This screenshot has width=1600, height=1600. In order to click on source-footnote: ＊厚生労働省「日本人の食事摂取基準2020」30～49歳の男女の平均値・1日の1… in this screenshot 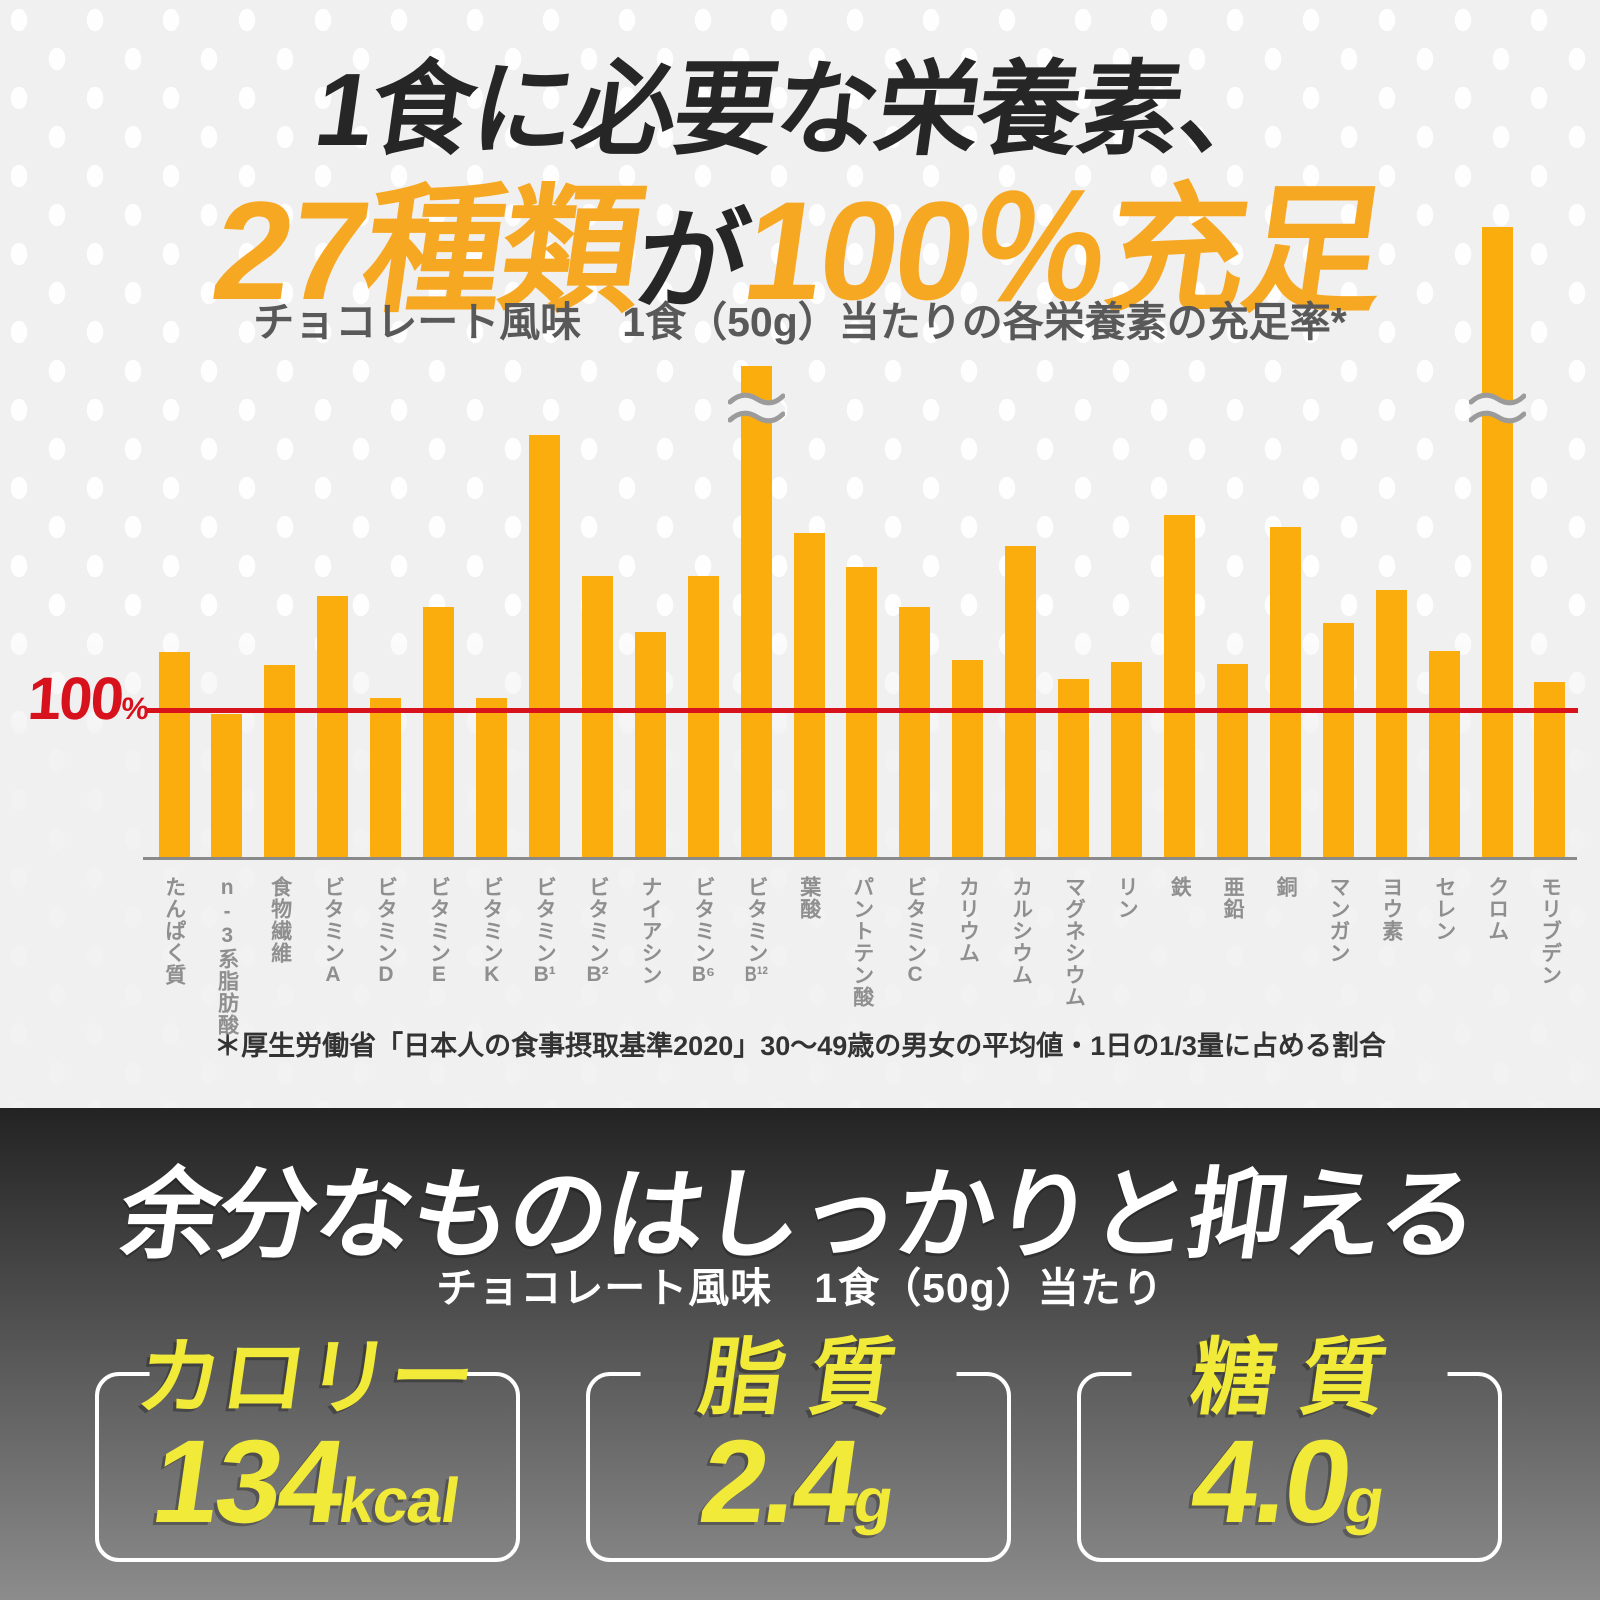, I will do `click(800, 1046)`.